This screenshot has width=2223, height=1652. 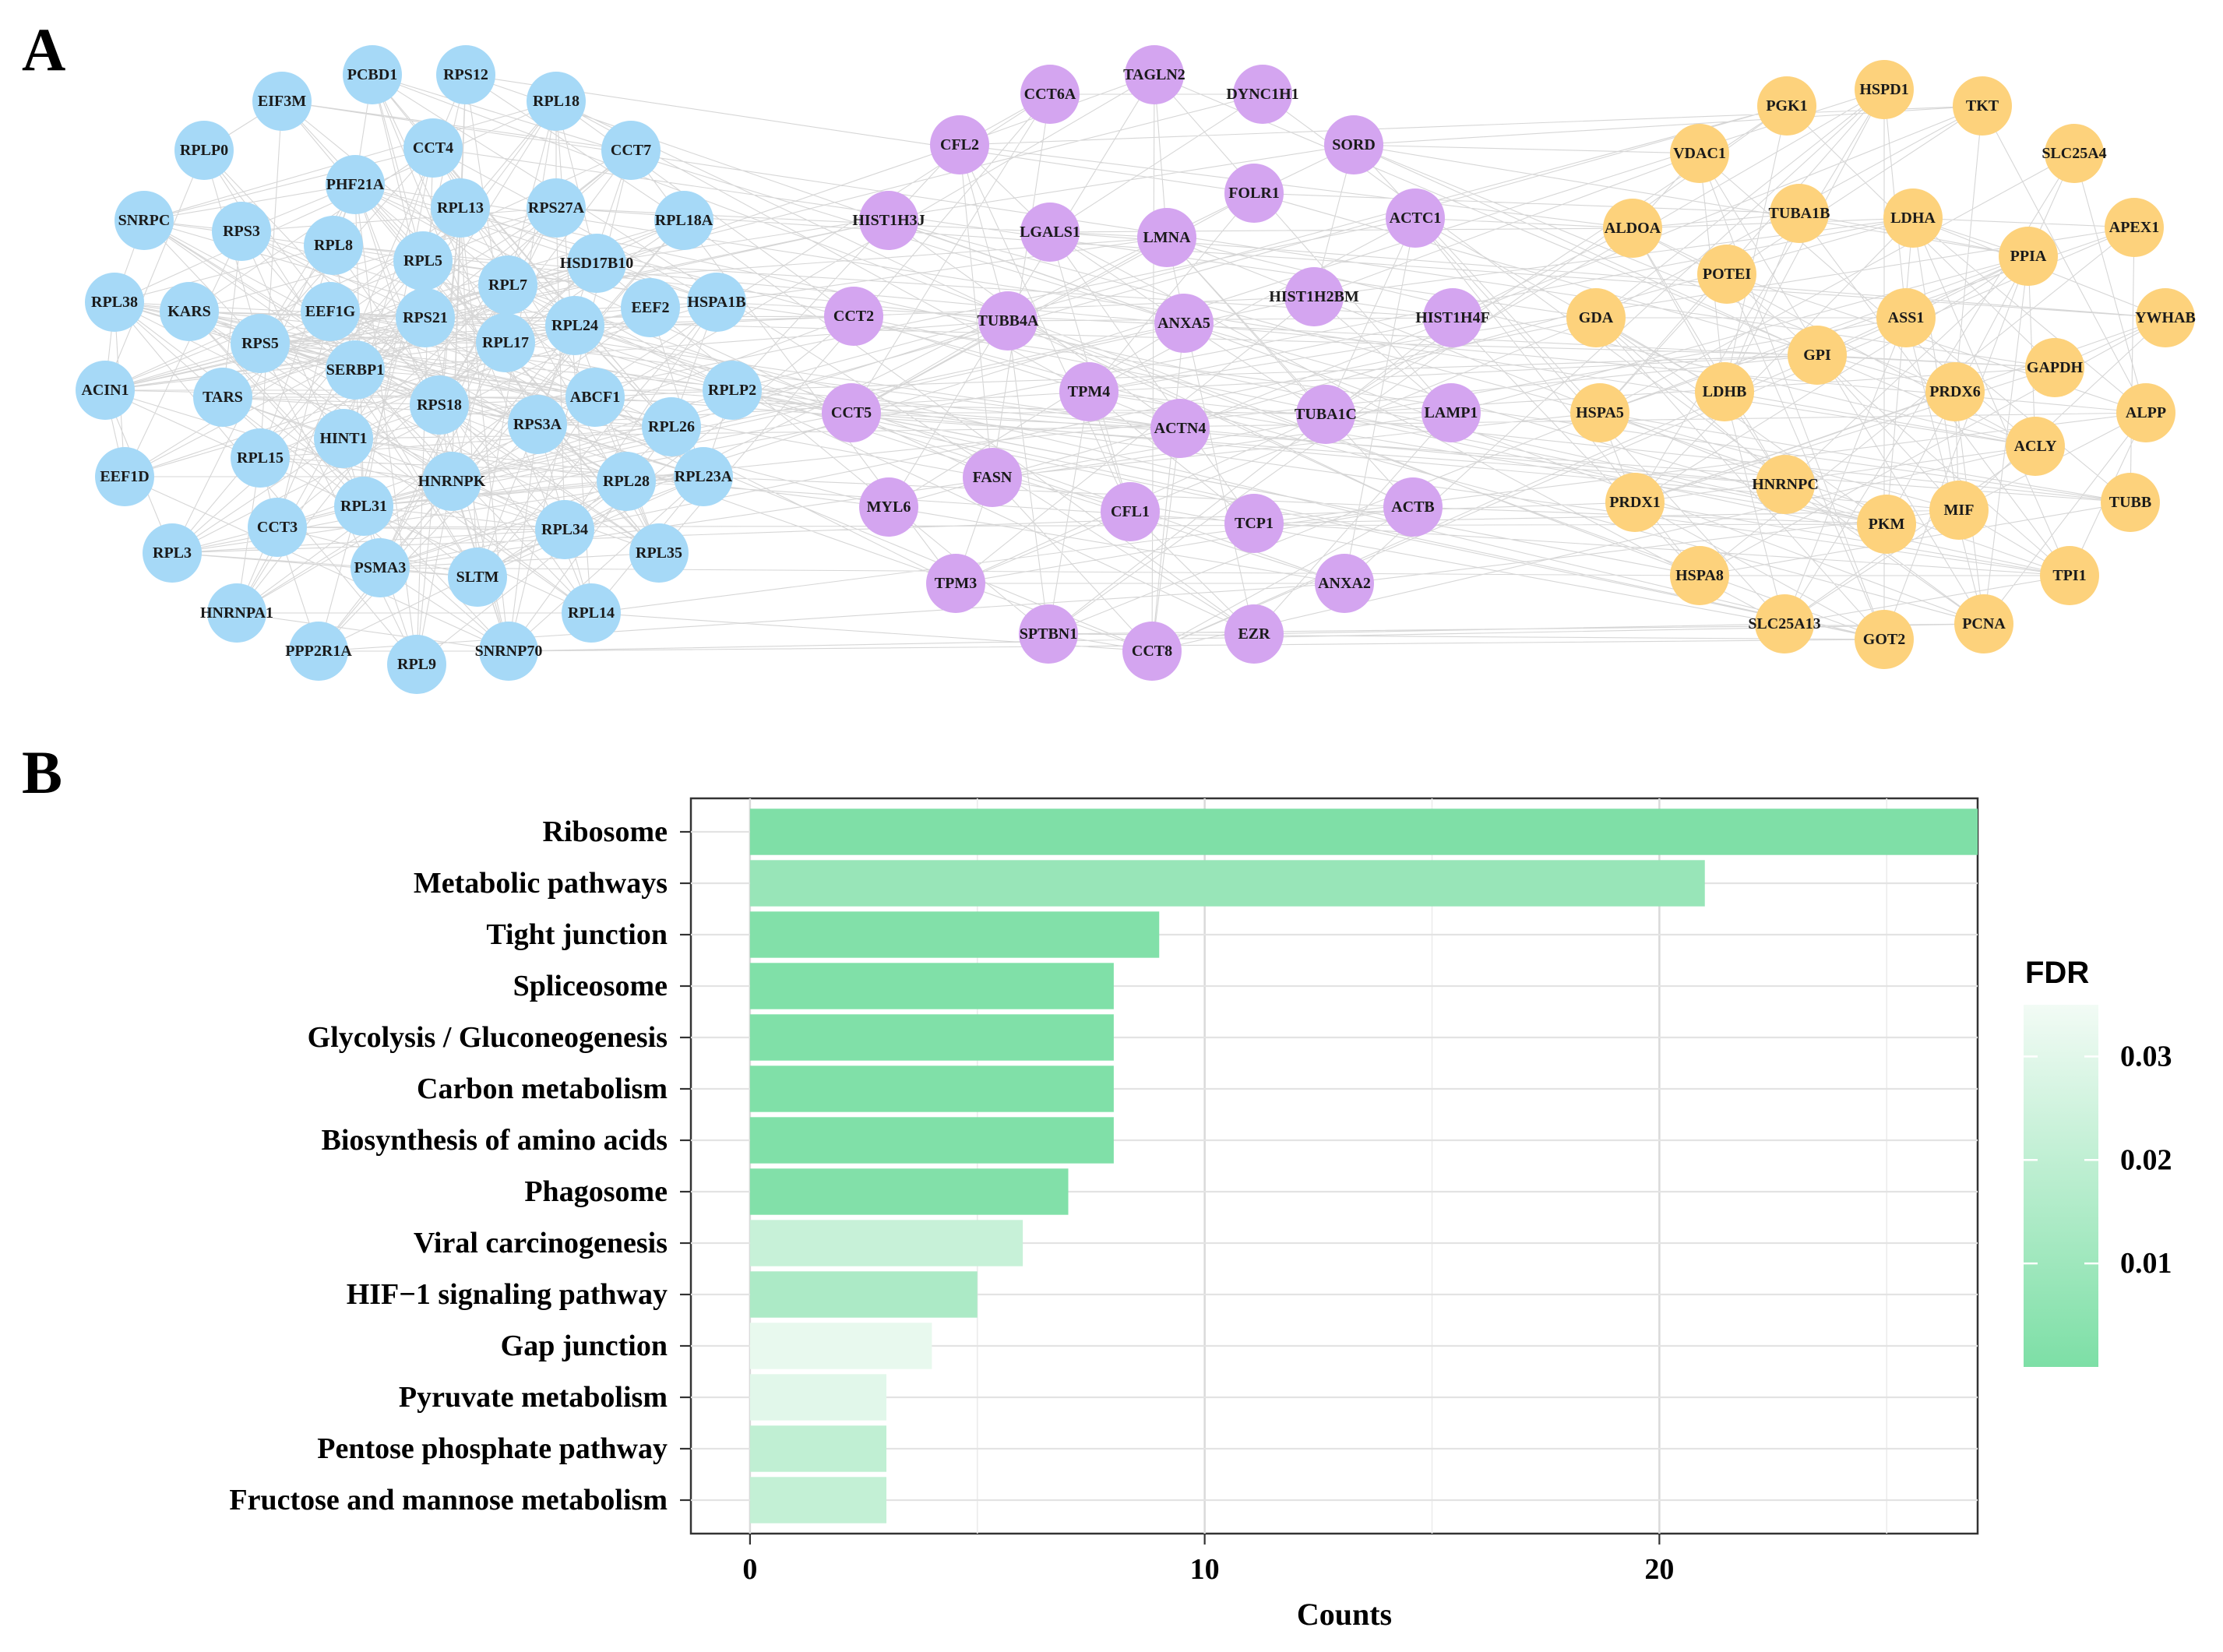 What do you see at coordinates (1635, 502) in the screenshot?
I see `node-prdx1: PRDX1` at bounding box center [1635, 502].